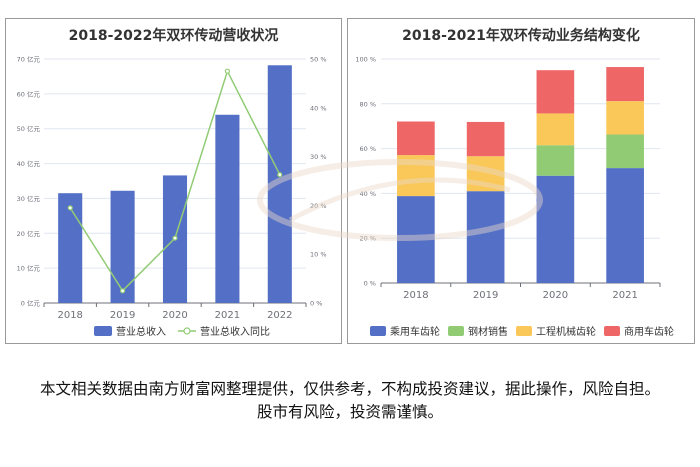 The height and width of the screenshot is (467, 700). I want to click on revenue-chart-title: 2018-2022年双环传动营收状况, so click(173, 36).